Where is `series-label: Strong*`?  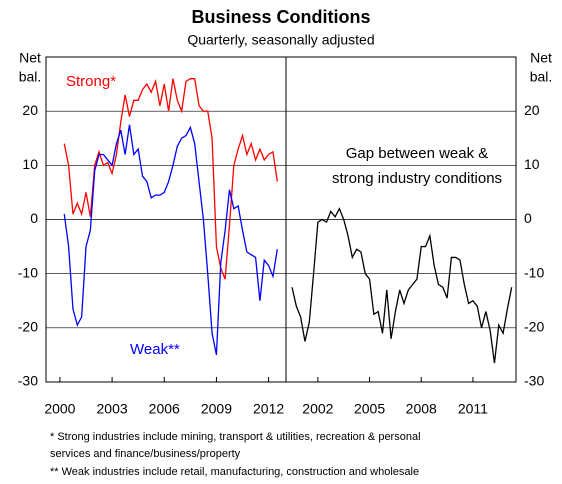 series-label: Strong* is located at coordinates (91, 81).